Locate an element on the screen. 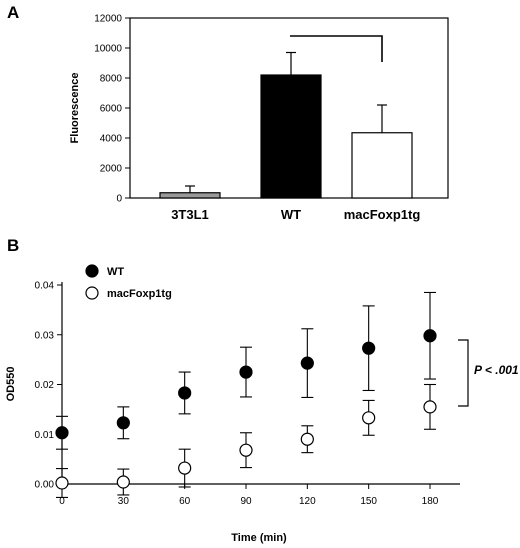  panel-a-y-axis-label: Fluorescence is located at coordinates (75, 108).